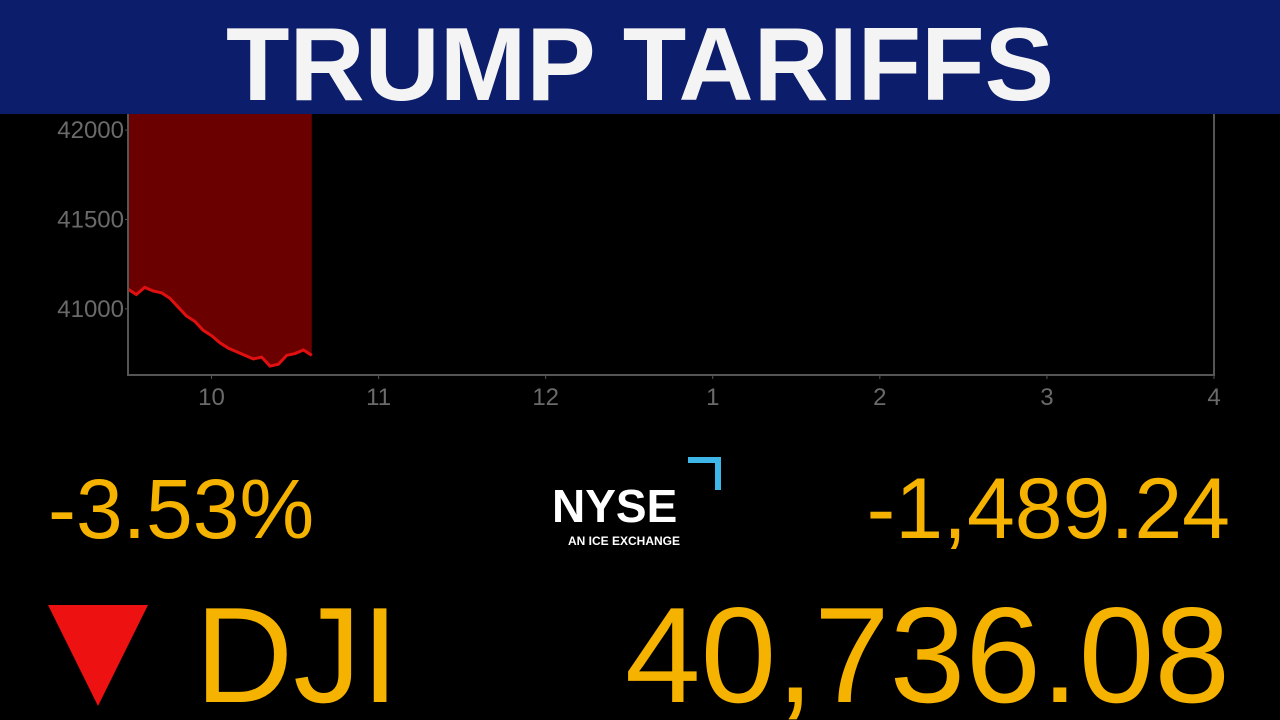 This screenshot has width=1280, height=720. What do you see at coordinates (614, 506) in the screenshot?
I see `logo-name: NYSE` at bounding box center [614, 506].